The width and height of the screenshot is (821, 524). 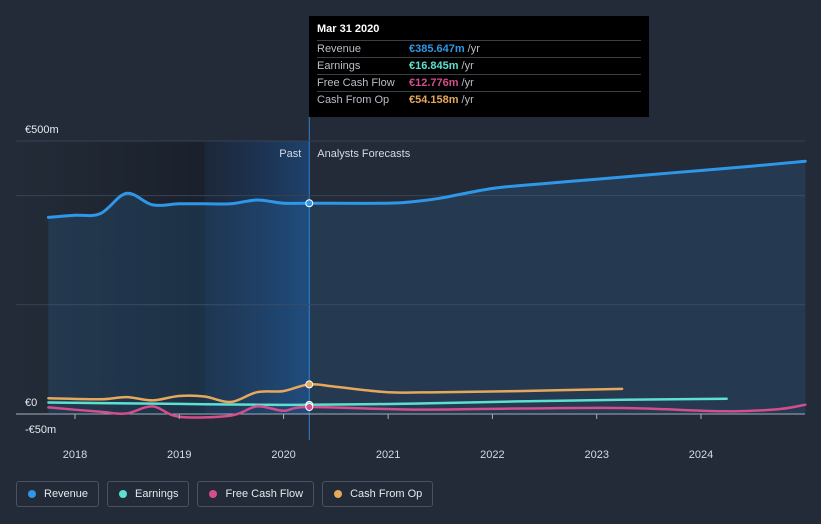 What do you see at coordinates (40, 430) in the screenshot?
I see `y-axis-label: -€50m` at bounding box center [40, 430].